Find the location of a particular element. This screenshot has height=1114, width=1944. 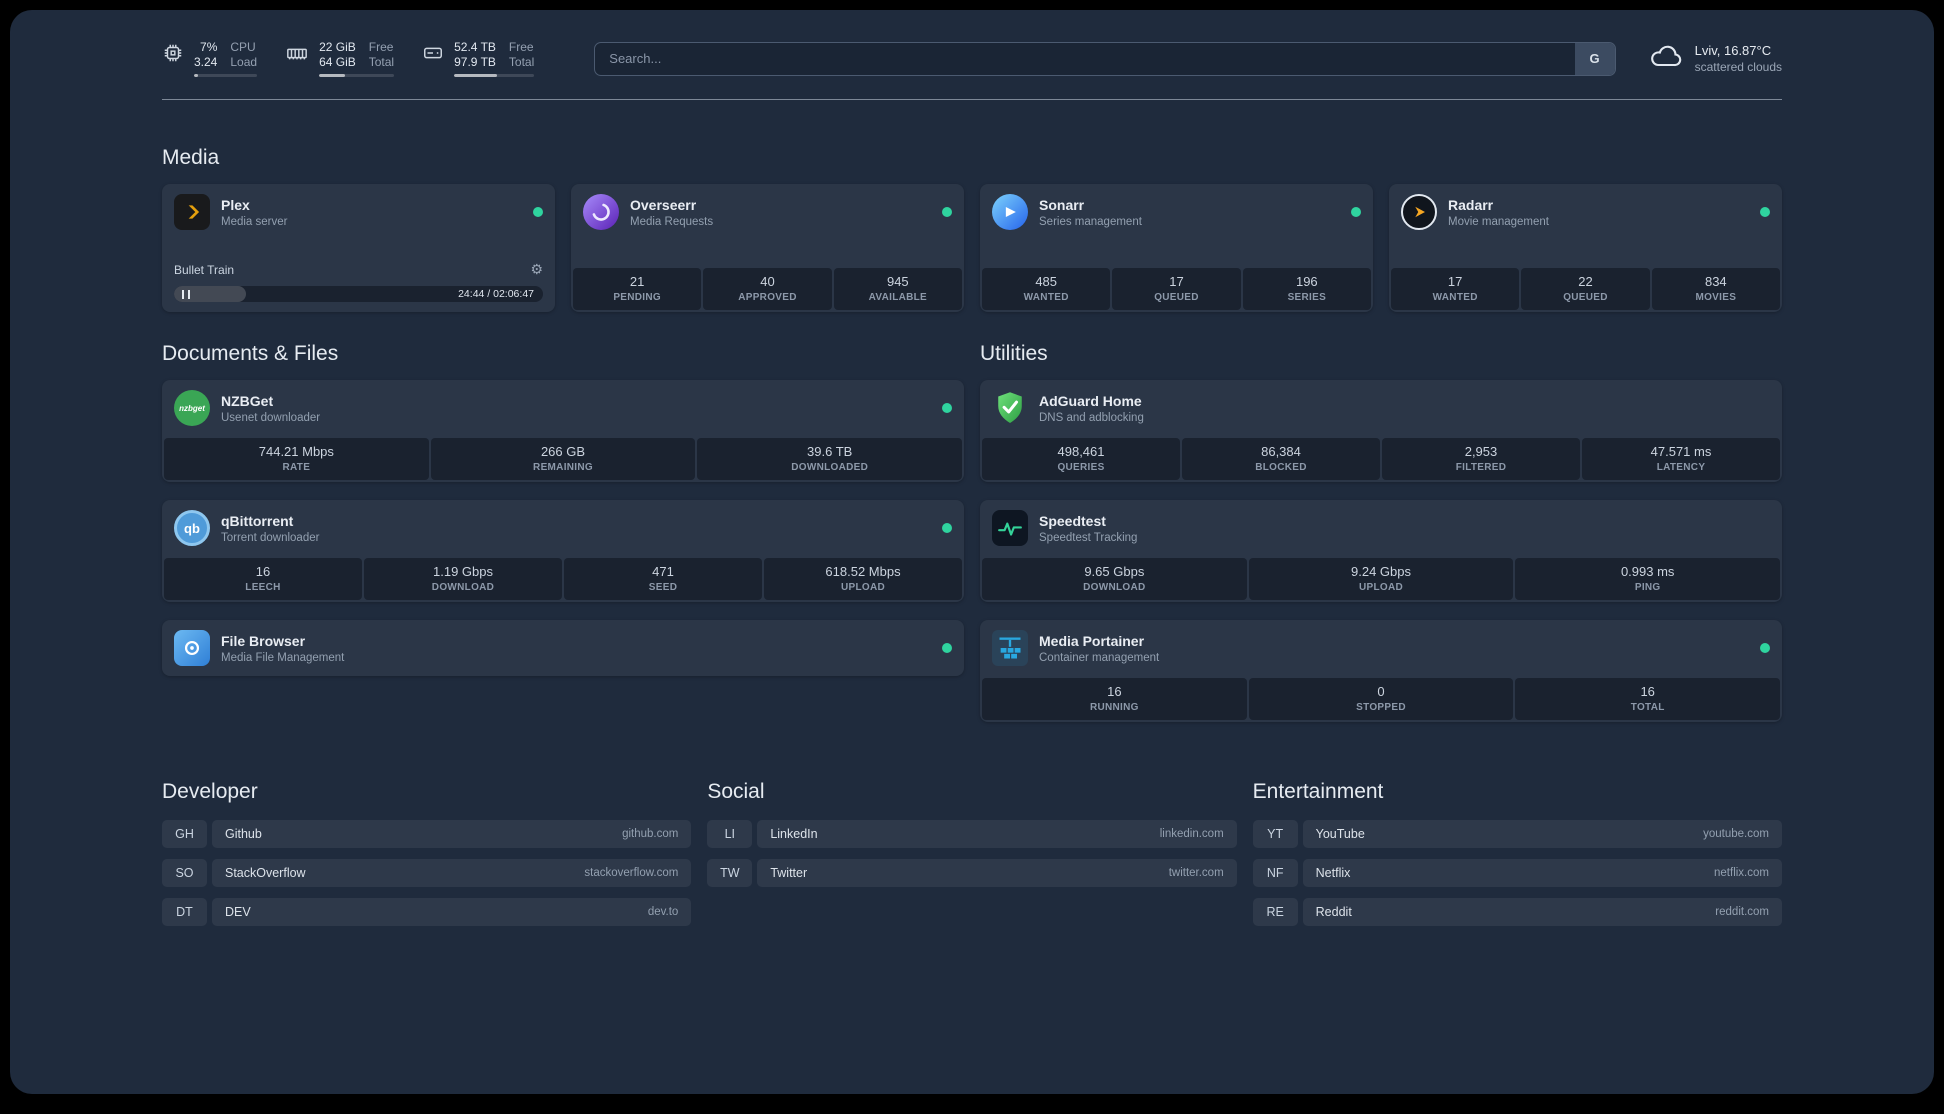

service-subtitle: Media server is located at coordinates (254, 221).